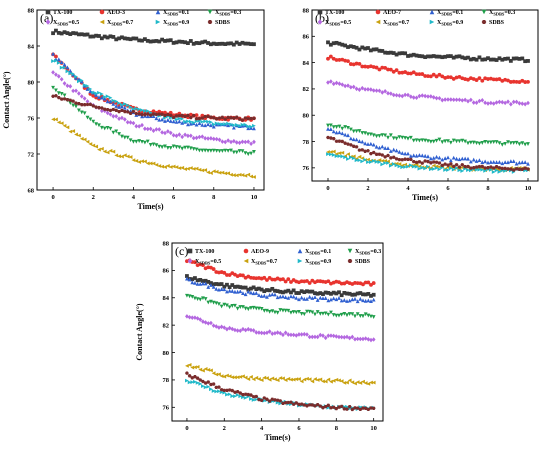 The height and width of the screenshot is (461, 550). I want to click on legend-label: AEO-9, so click(260, 252).